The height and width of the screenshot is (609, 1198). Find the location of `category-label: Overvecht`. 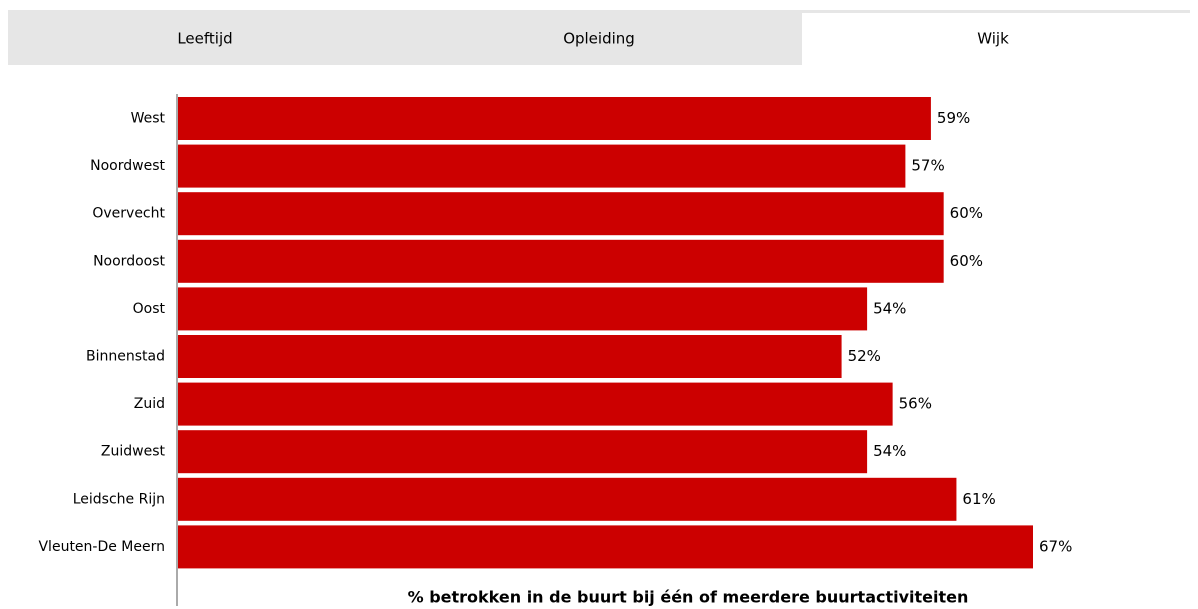

category-label: Overvecht is located at coordinates (128, 214).